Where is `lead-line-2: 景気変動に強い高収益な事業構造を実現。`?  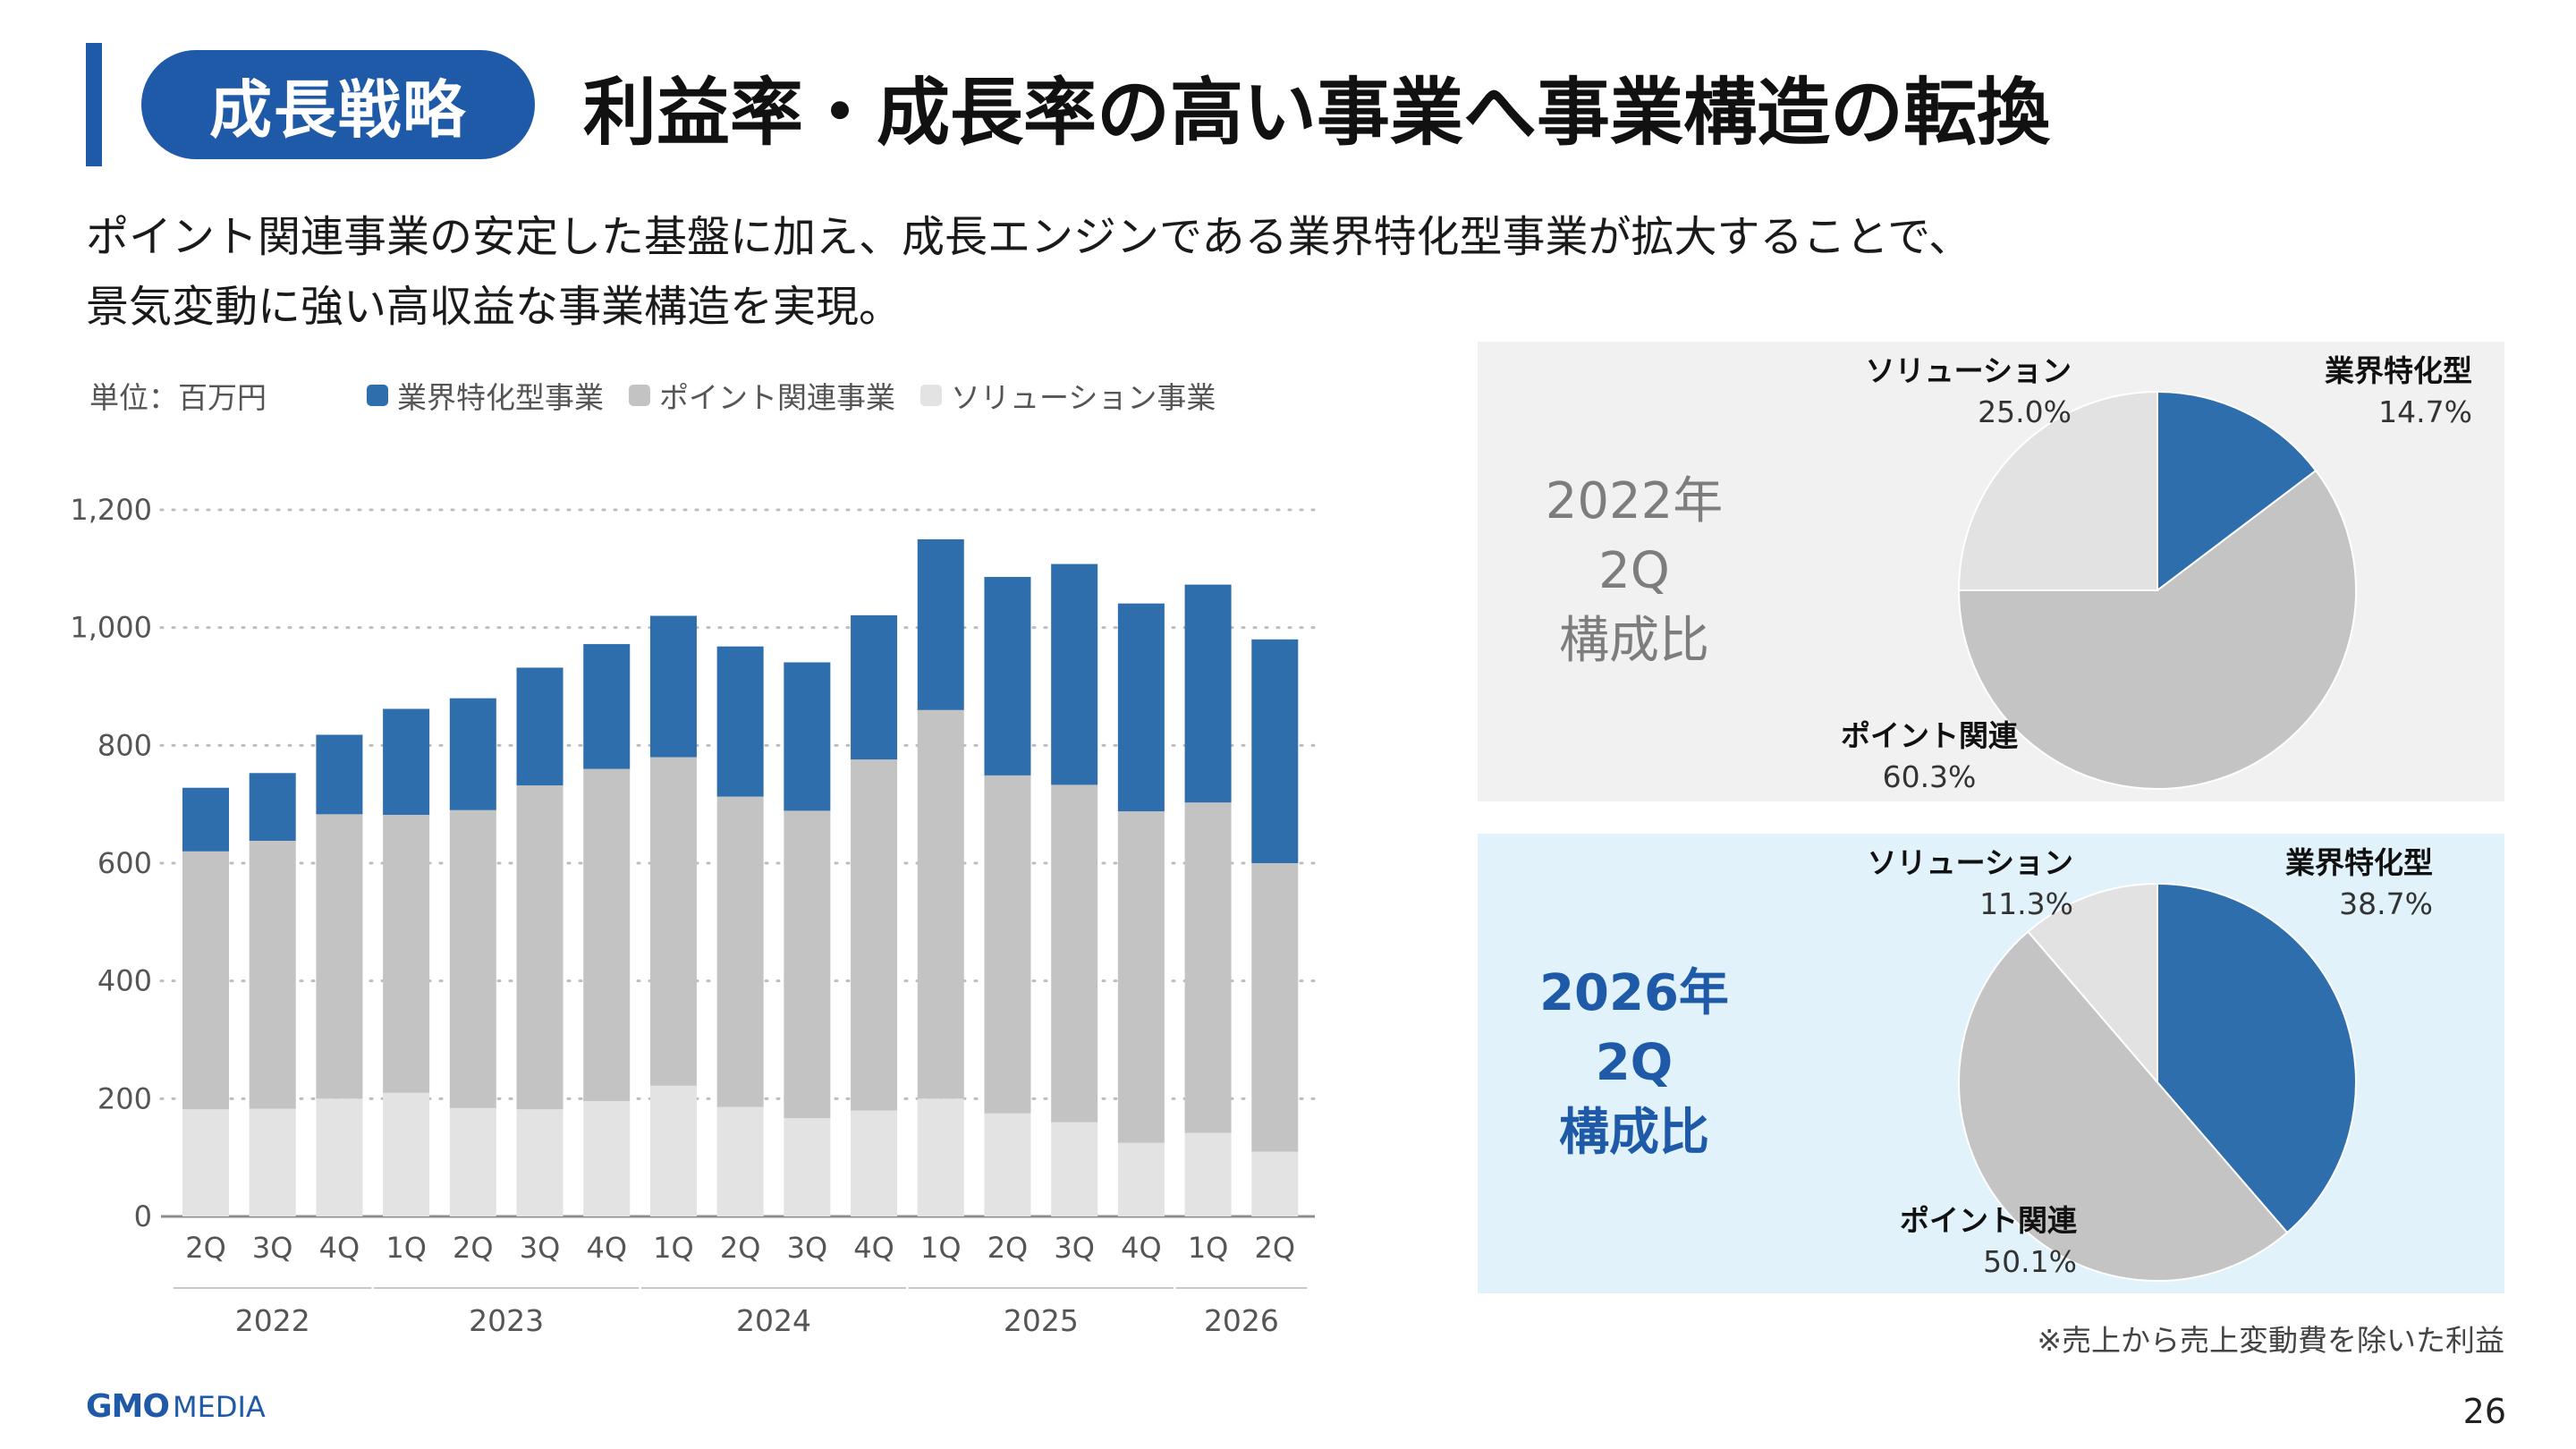 lead-line-2: 景気変動に強い高収益な事業構造を実現。 is located at coordinates (494, 307).